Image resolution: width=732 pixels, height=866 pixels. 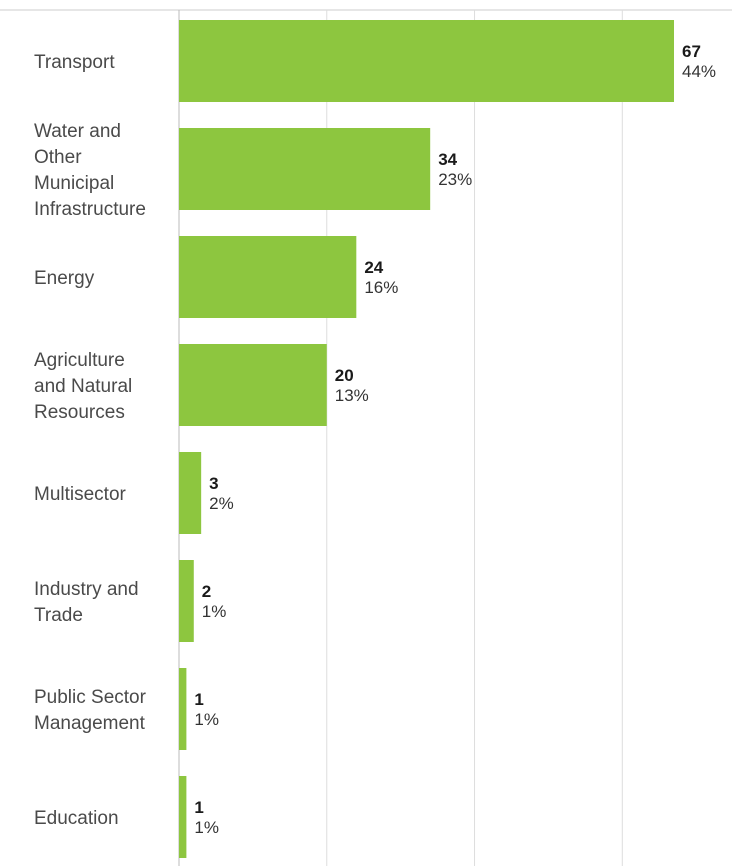 What do you see at coordinates (455, 179) in the screenshot?
I see `percent-label: 23%` at bounding box center [455, 179].